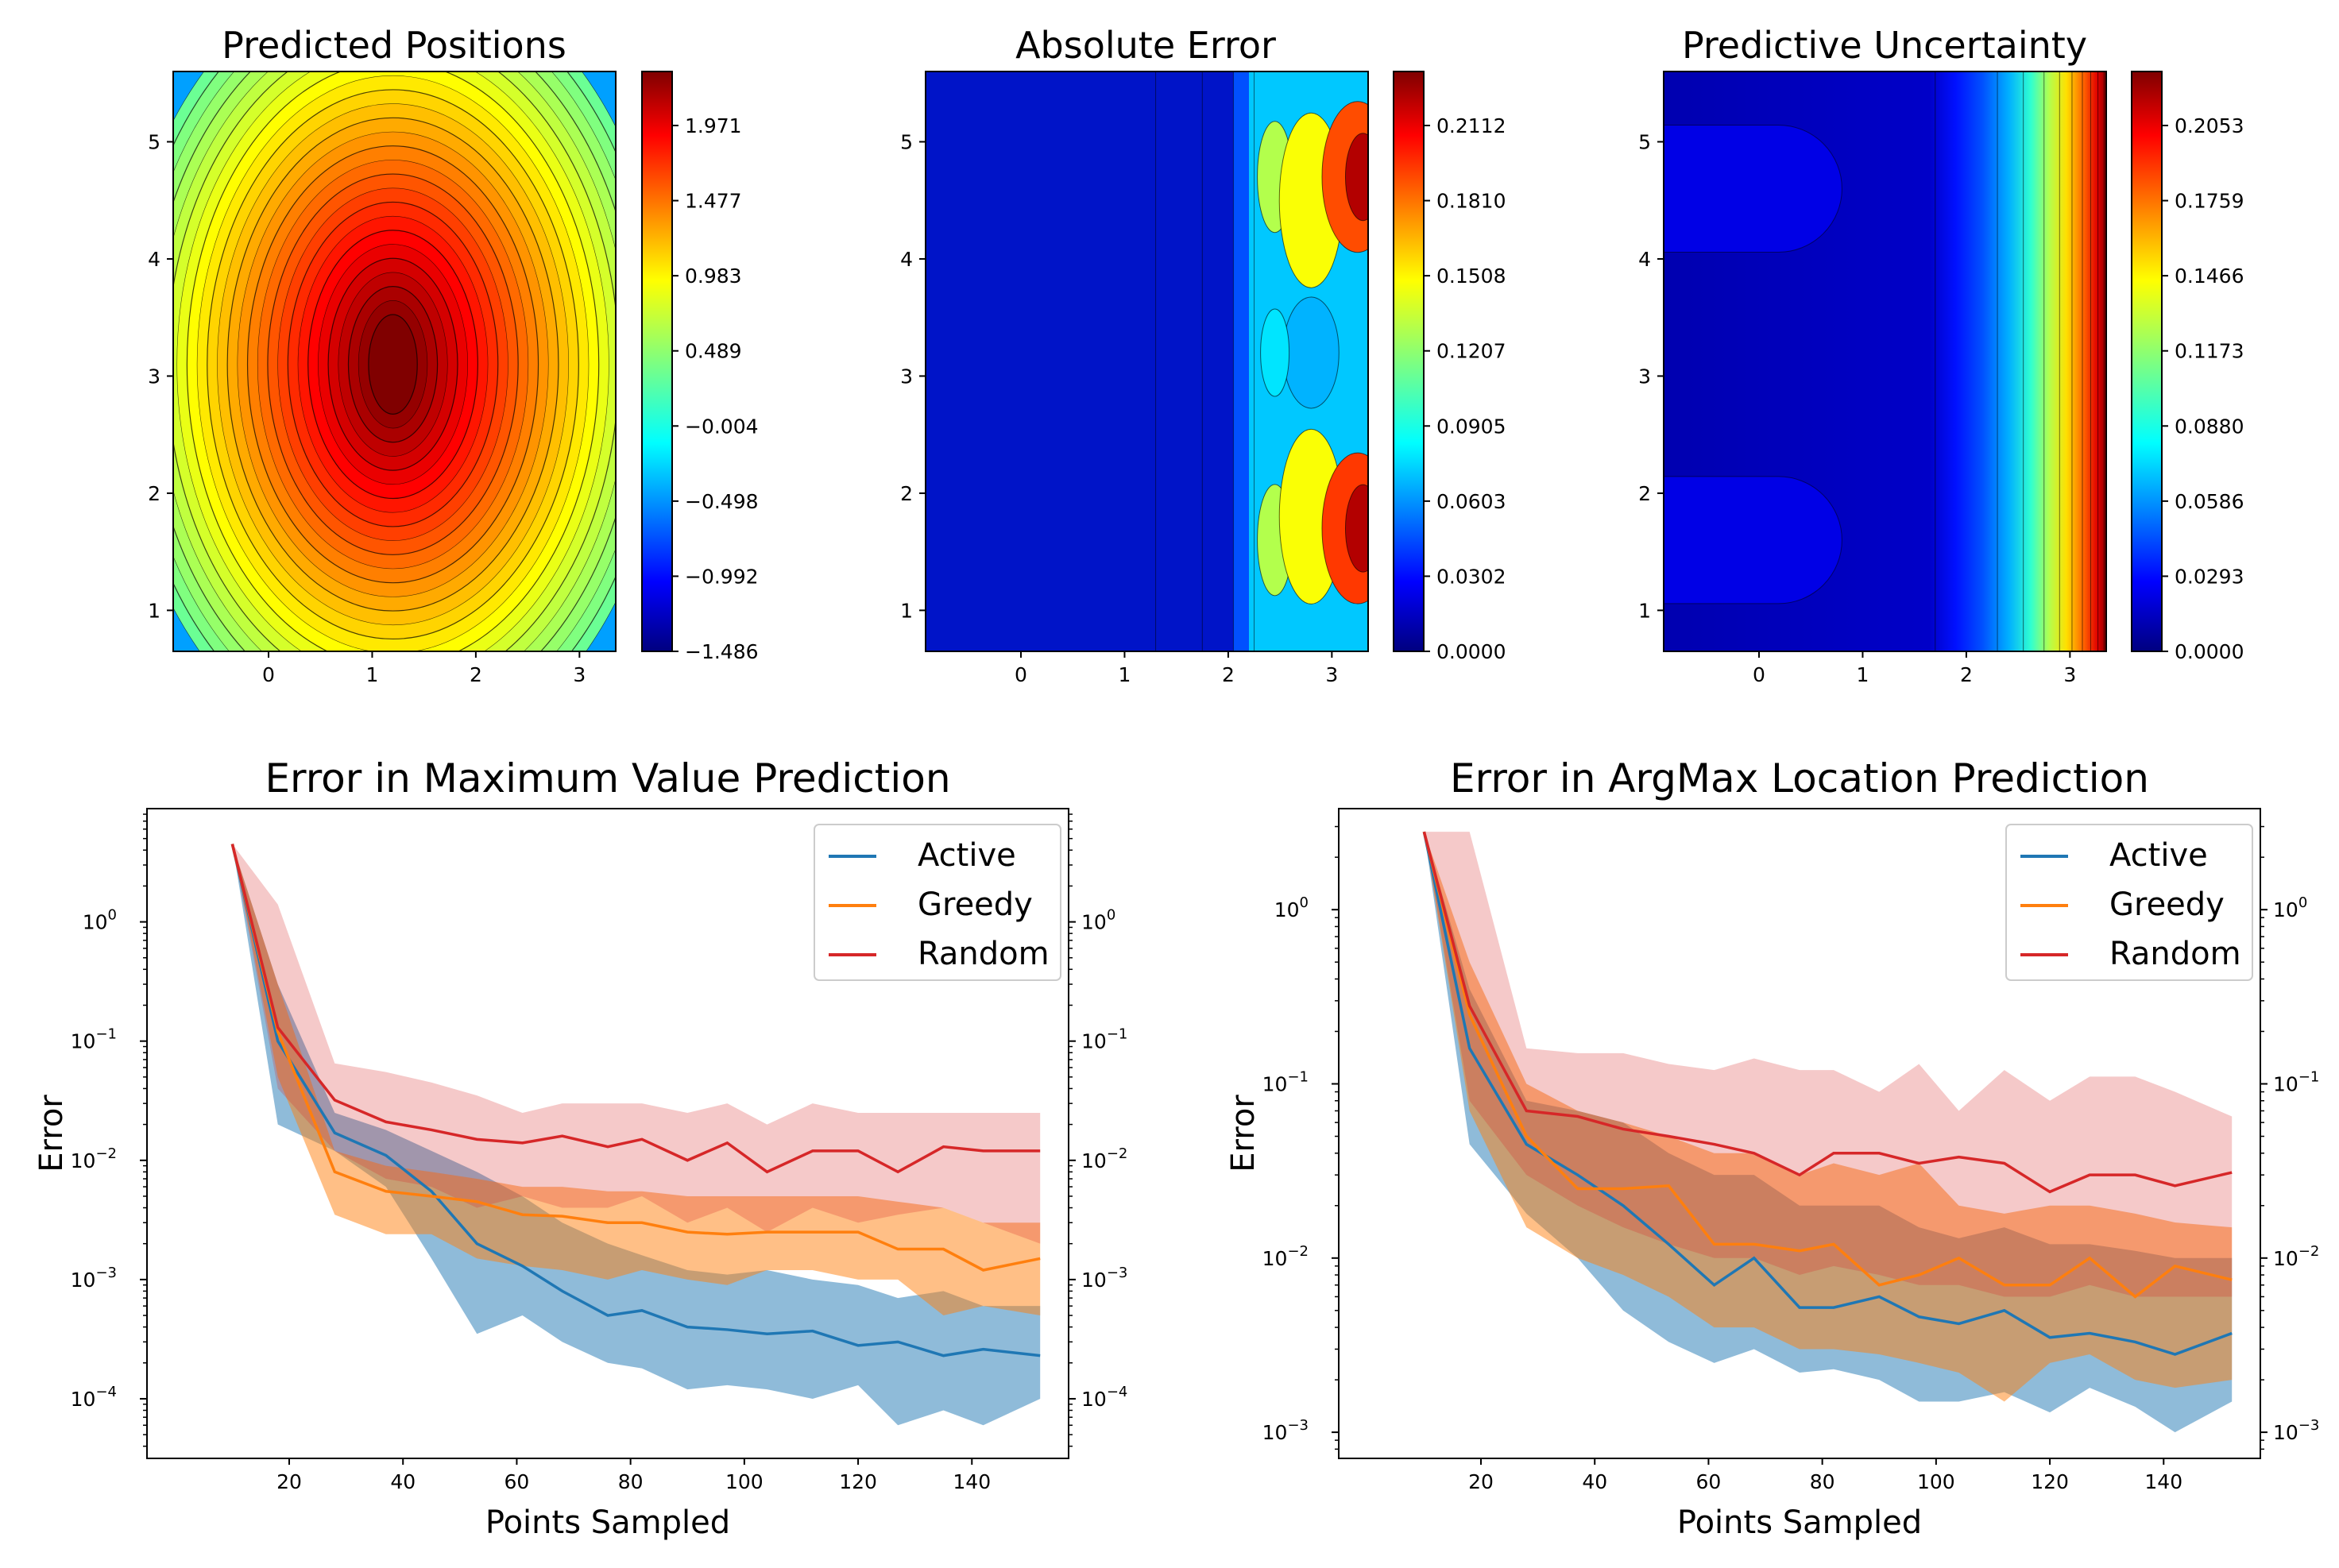 Image resolution: width=2339 pixels, height=1568 pixels. I want to click on max-value-error-title: Error in Maximum Value Prediction, so click(607, 778).